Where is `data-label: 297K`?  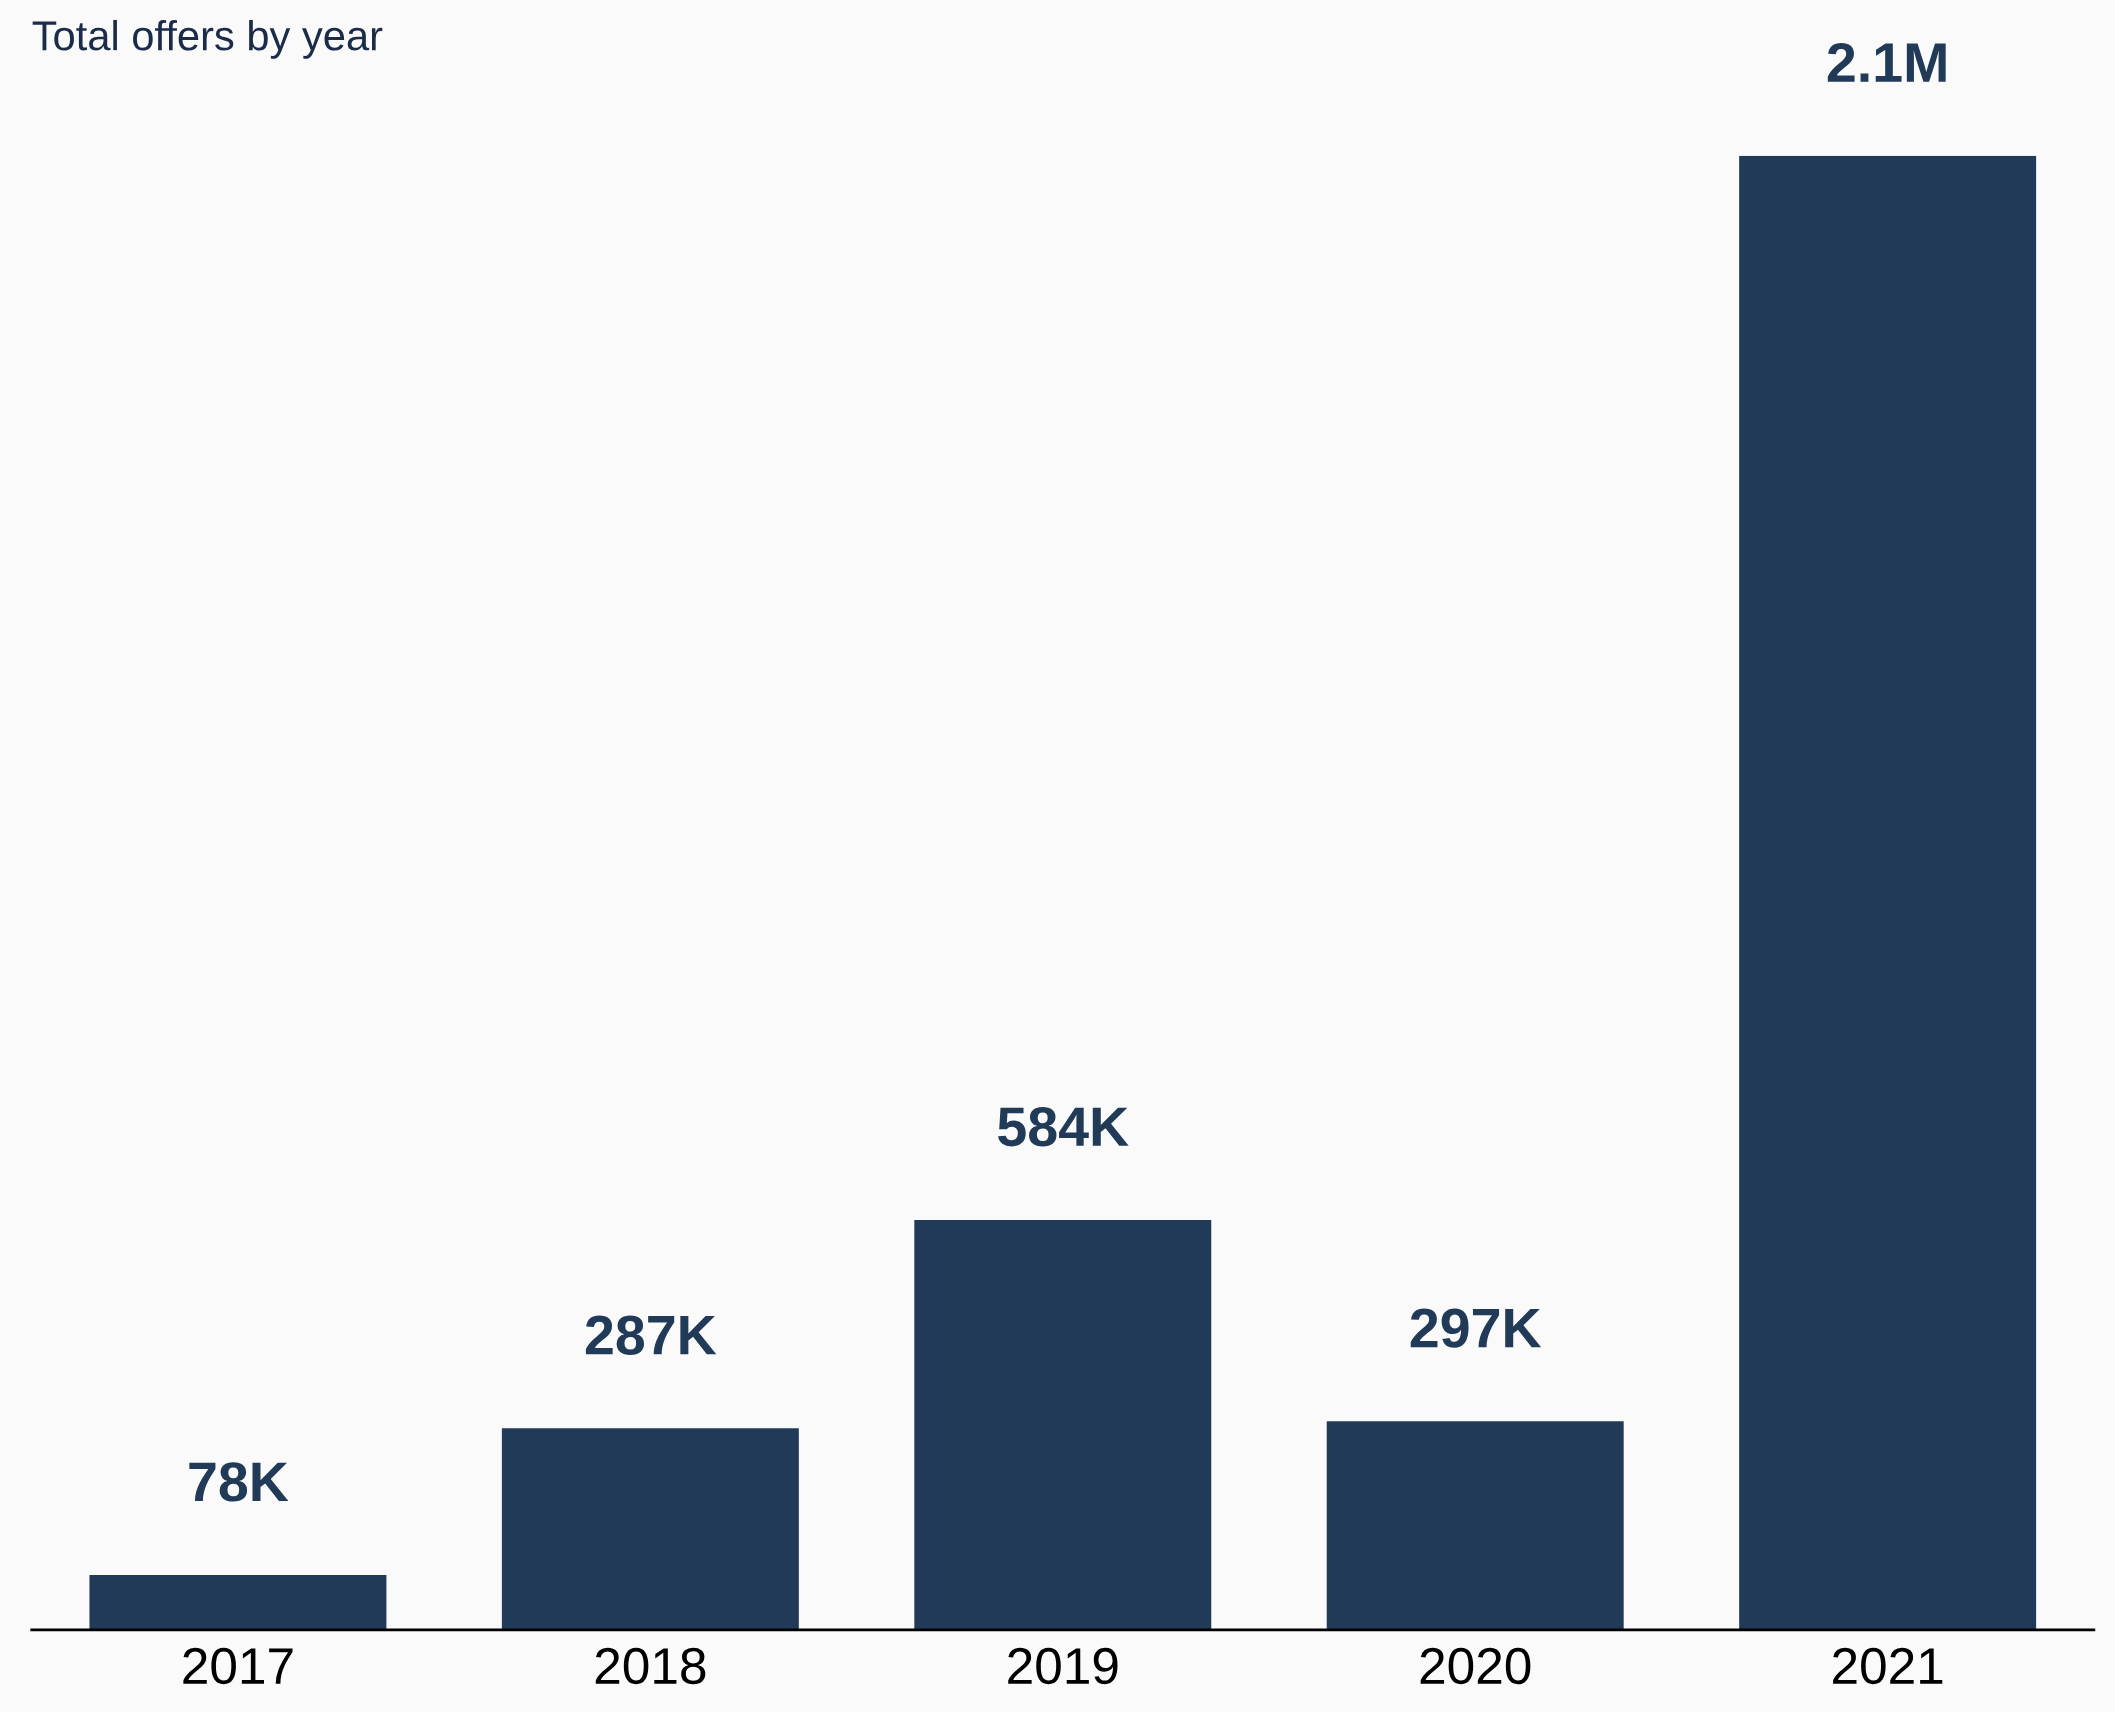 data-label: 297K is located at coordinates (1476, 1328).